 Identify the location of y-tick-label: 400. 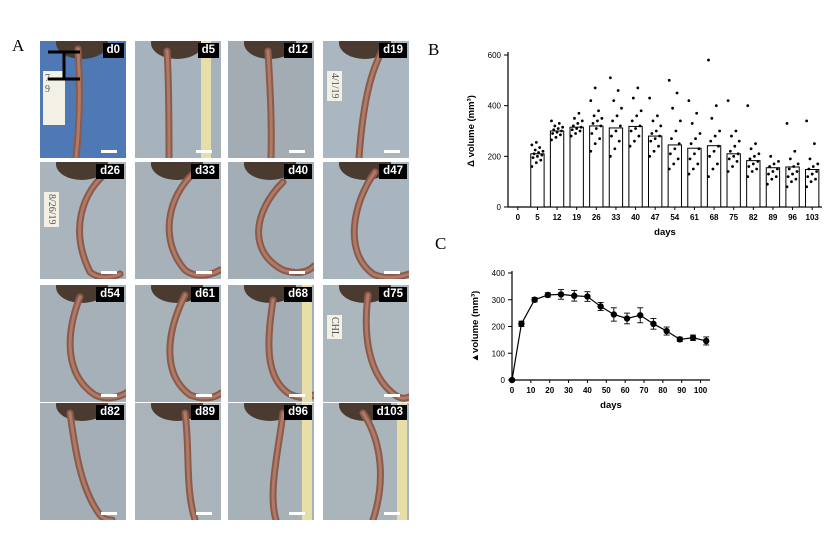
(495, 106).